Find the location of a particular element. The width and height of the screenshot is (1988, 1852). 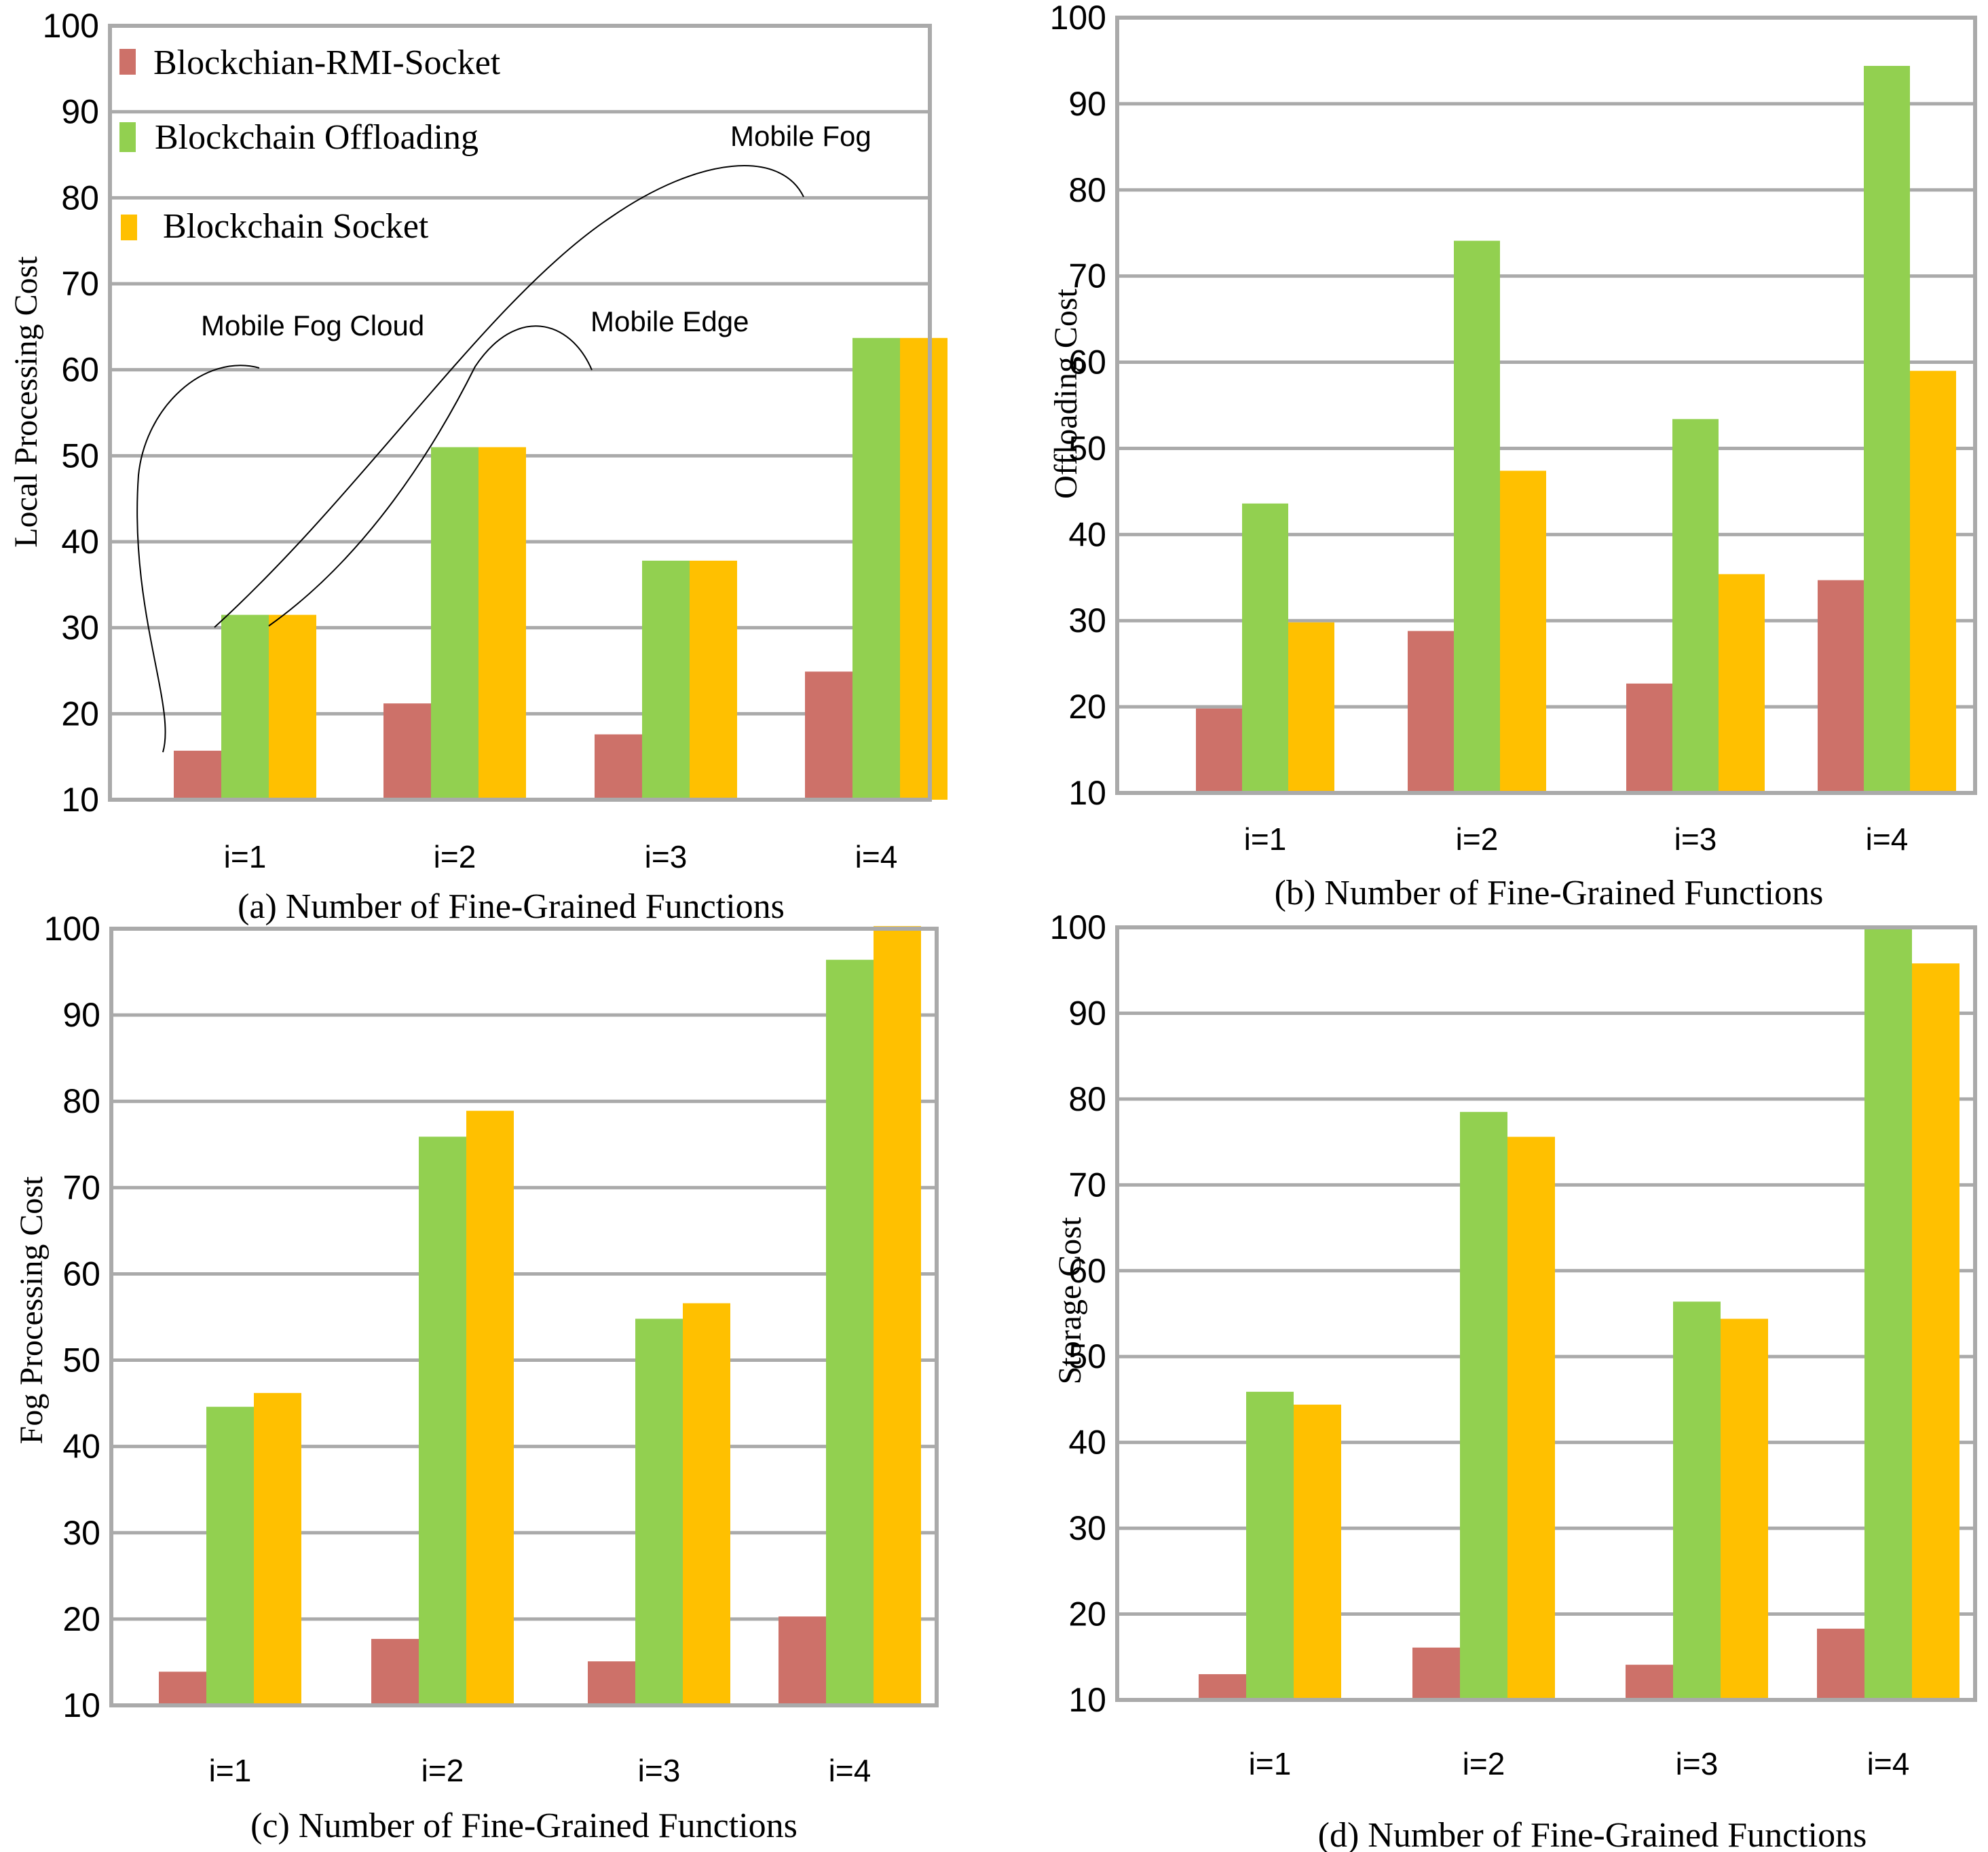

panel-b-bar-rmi-i2 is located at coordinates (1431, 712).